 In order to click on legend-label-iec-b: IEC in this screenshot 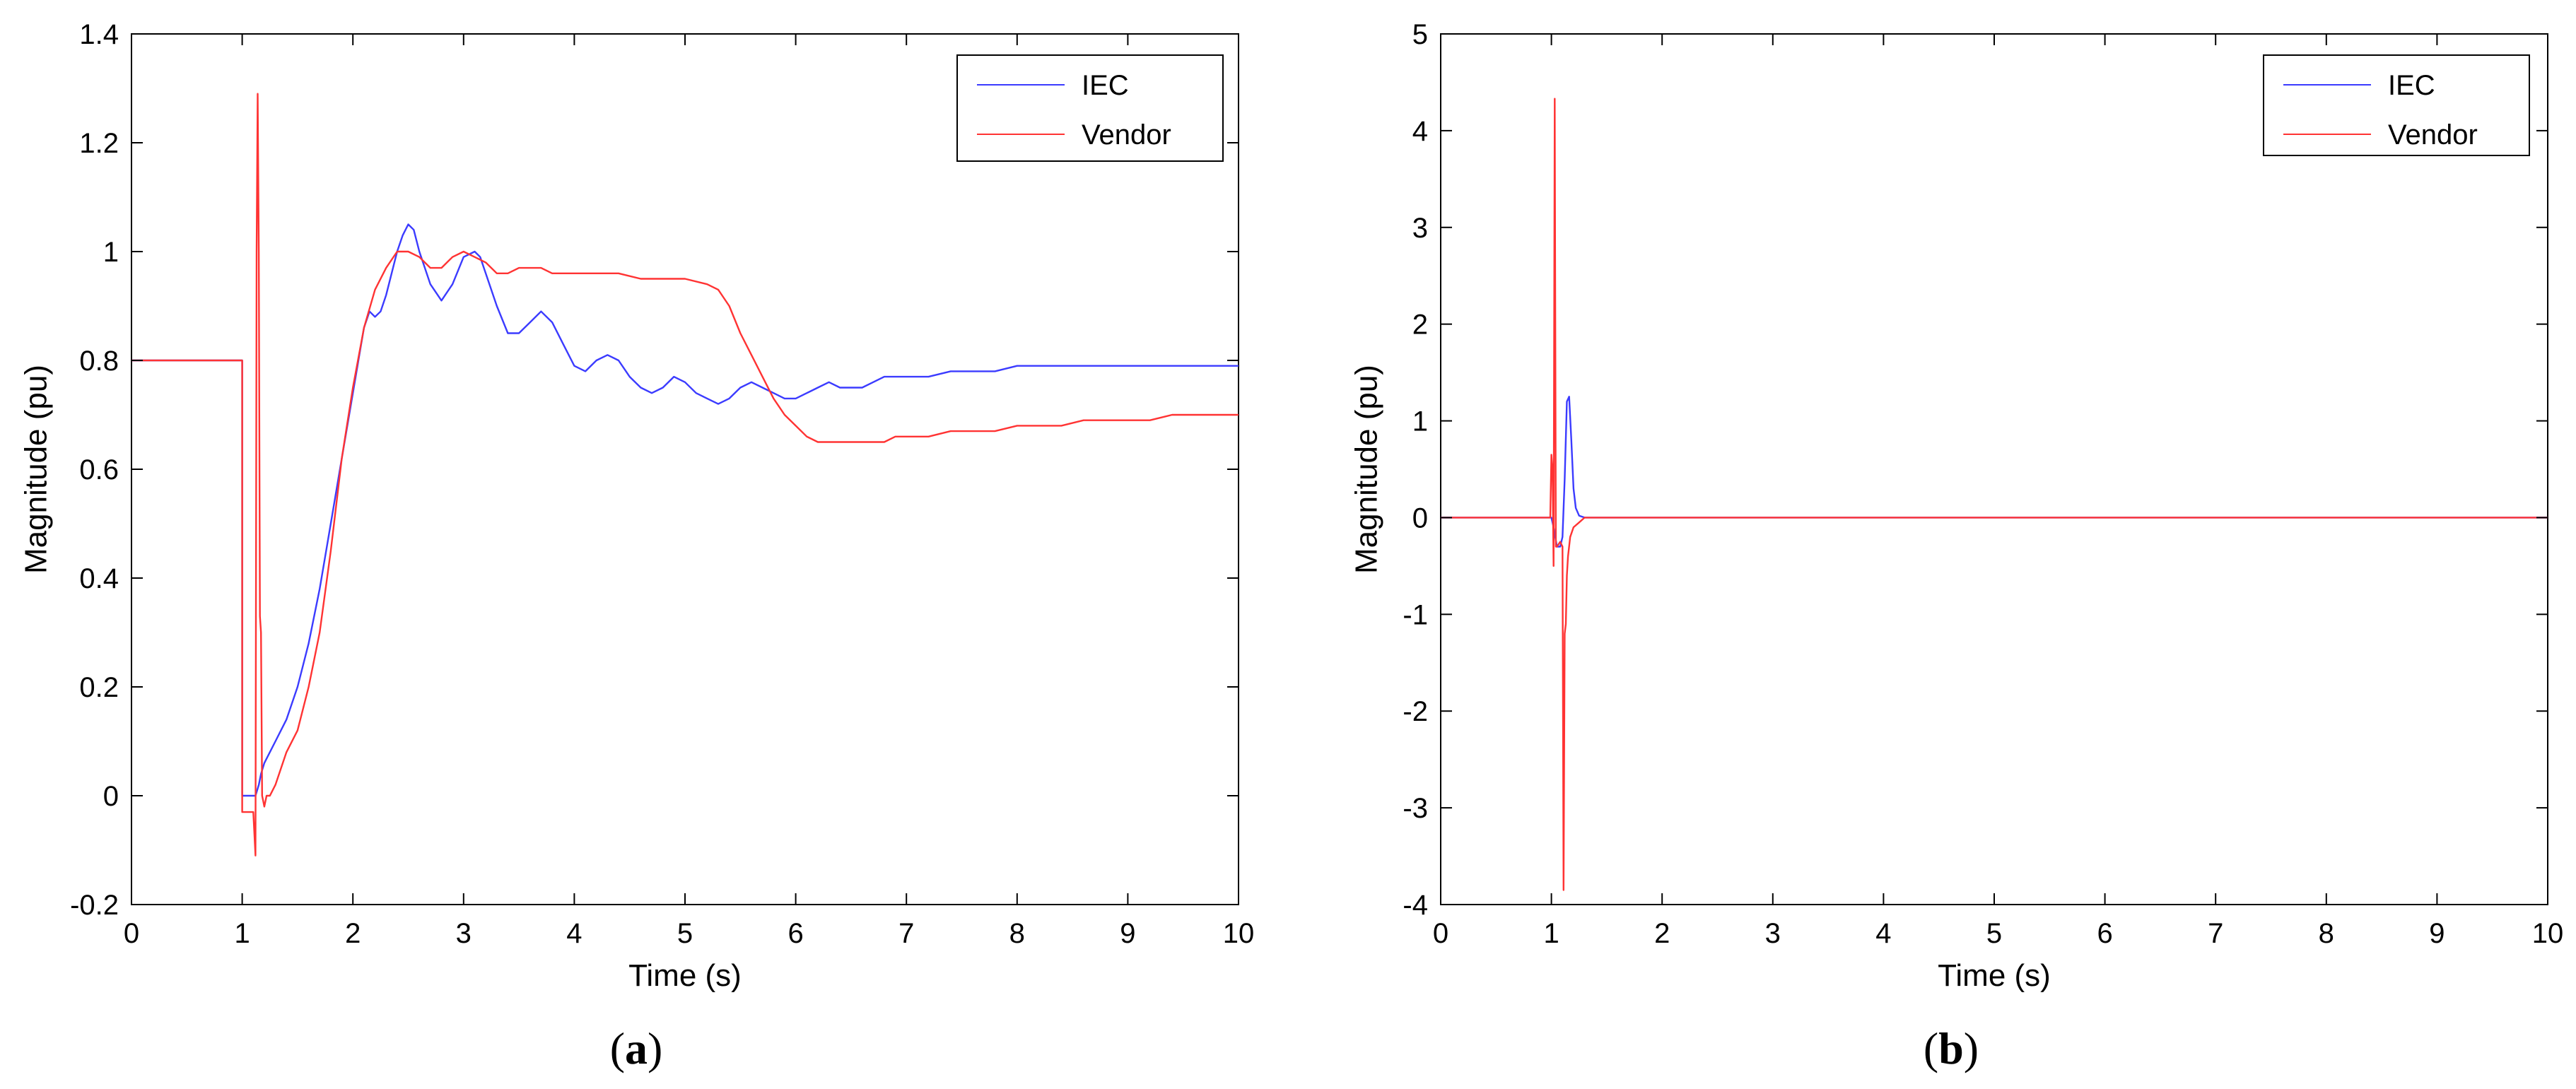, I will do `click(2412, 85)`.